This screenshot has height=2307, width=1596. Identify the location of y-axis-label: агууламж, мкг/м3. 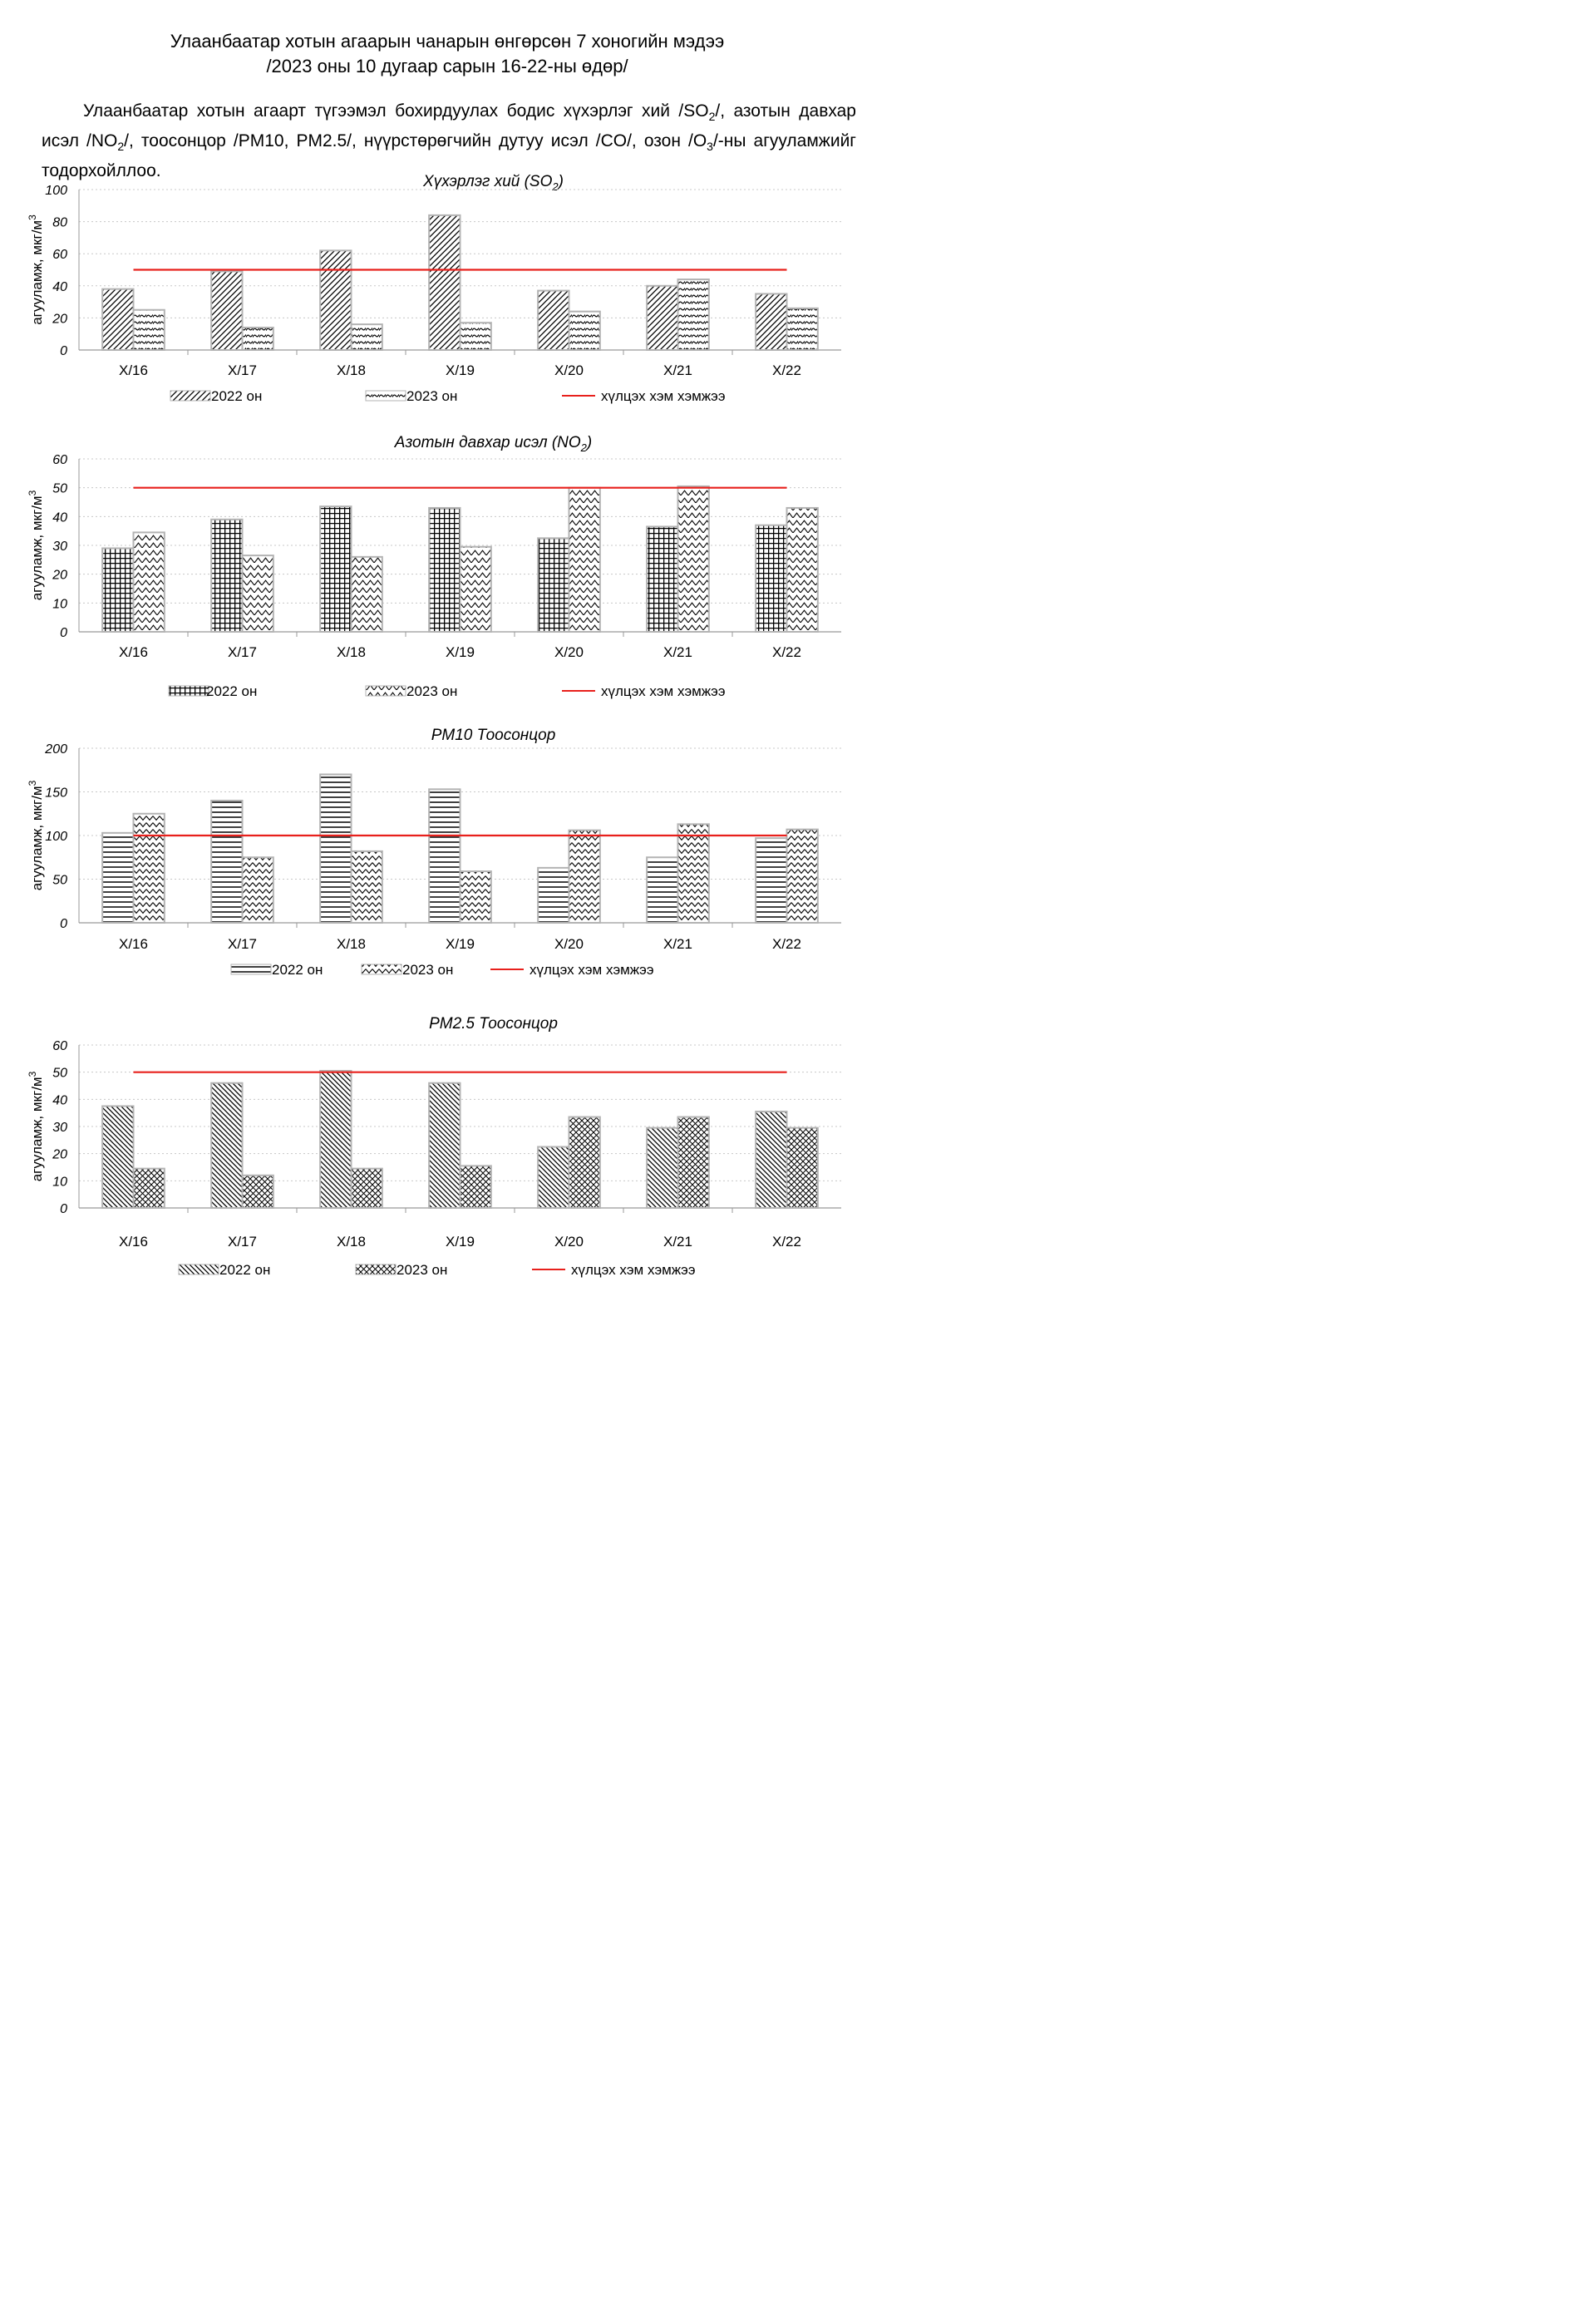
(36, 1126).